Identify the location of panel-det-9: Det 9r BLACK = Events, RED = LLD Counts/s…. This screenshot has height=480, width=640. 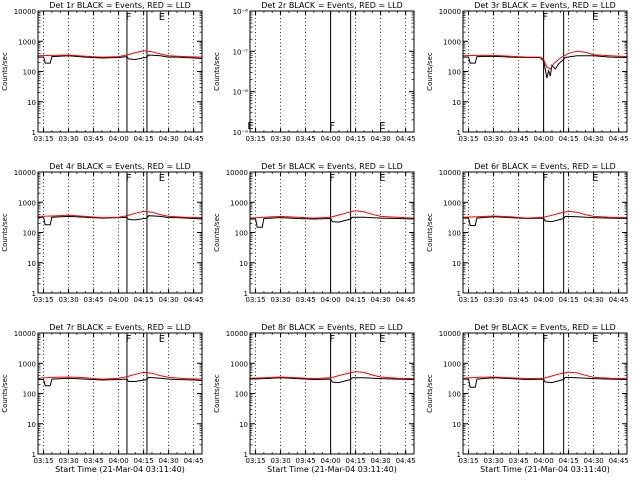
(527, 398).